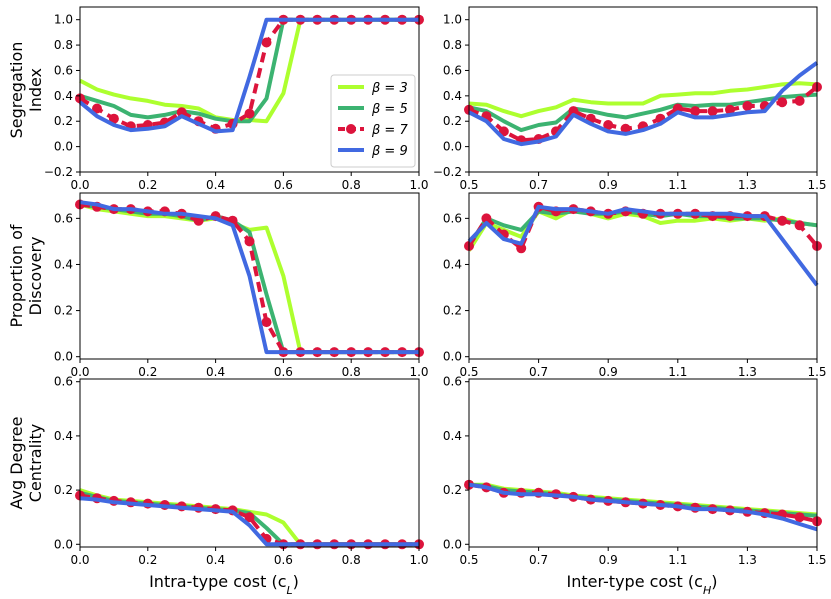 The image size is (831, 599). What do you see at coordinates (283, 560) in the screenshot?
I see `x-tick-label: 0.6` at bounding box center [283, 560].